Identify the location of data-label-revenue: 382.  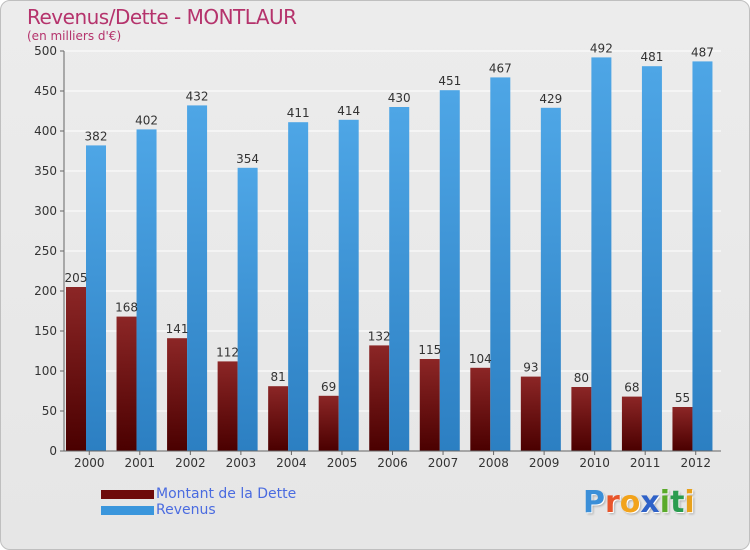
(96, 136).